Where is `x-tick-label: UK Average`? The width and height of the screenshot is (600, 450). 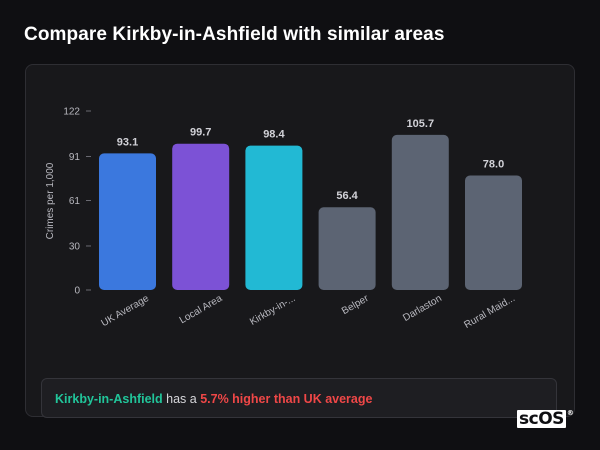
x-tick-label: UK Average is located at coordinates (125, 311).